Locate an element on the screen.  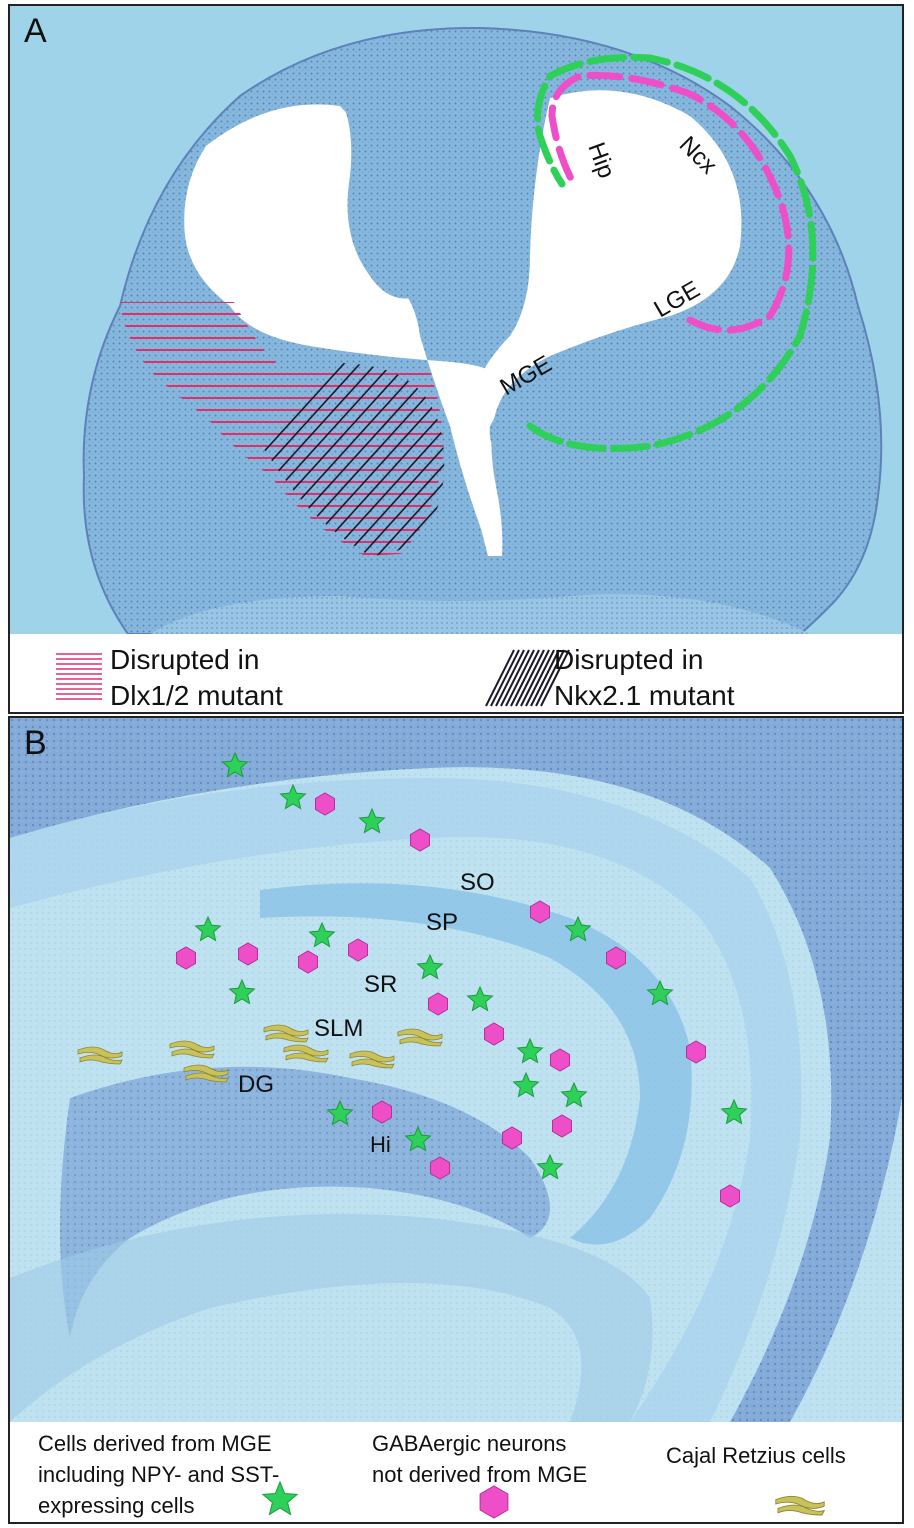
cajal-legend-glyph is located at coordinates (800, 1505).